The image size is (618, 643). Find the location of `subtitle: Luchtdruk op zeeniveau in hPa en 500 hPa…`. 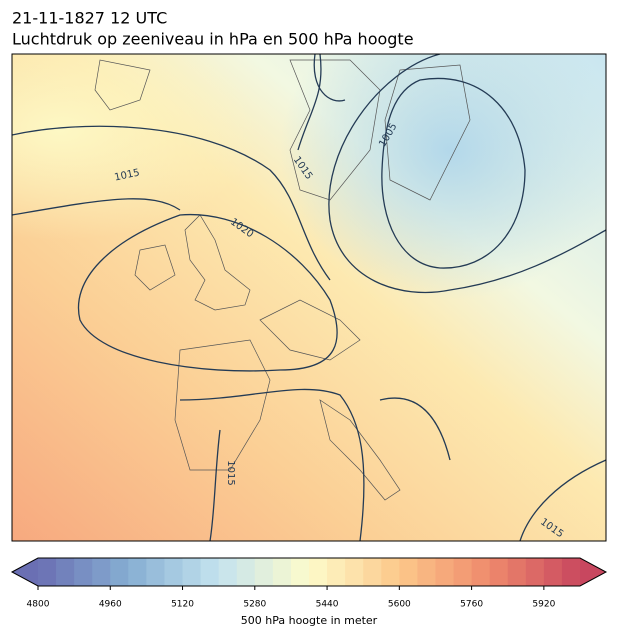

subtitle: Luchtdruk op zeeniveau in hPa en 500 hPa… is located at coordinates (213, 39).